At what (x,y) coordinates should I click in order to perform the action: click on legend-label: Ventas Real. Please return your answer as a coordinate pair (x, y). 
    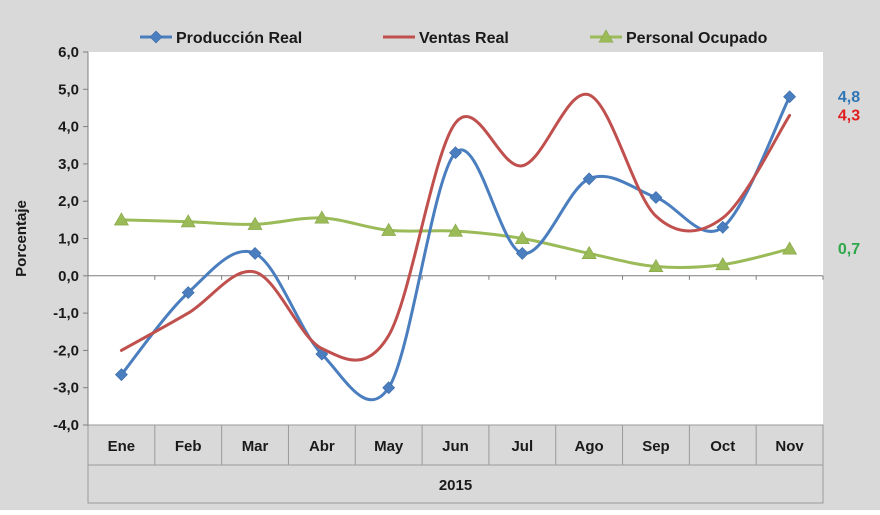
    Looking at the image, I should click on (464, 38).